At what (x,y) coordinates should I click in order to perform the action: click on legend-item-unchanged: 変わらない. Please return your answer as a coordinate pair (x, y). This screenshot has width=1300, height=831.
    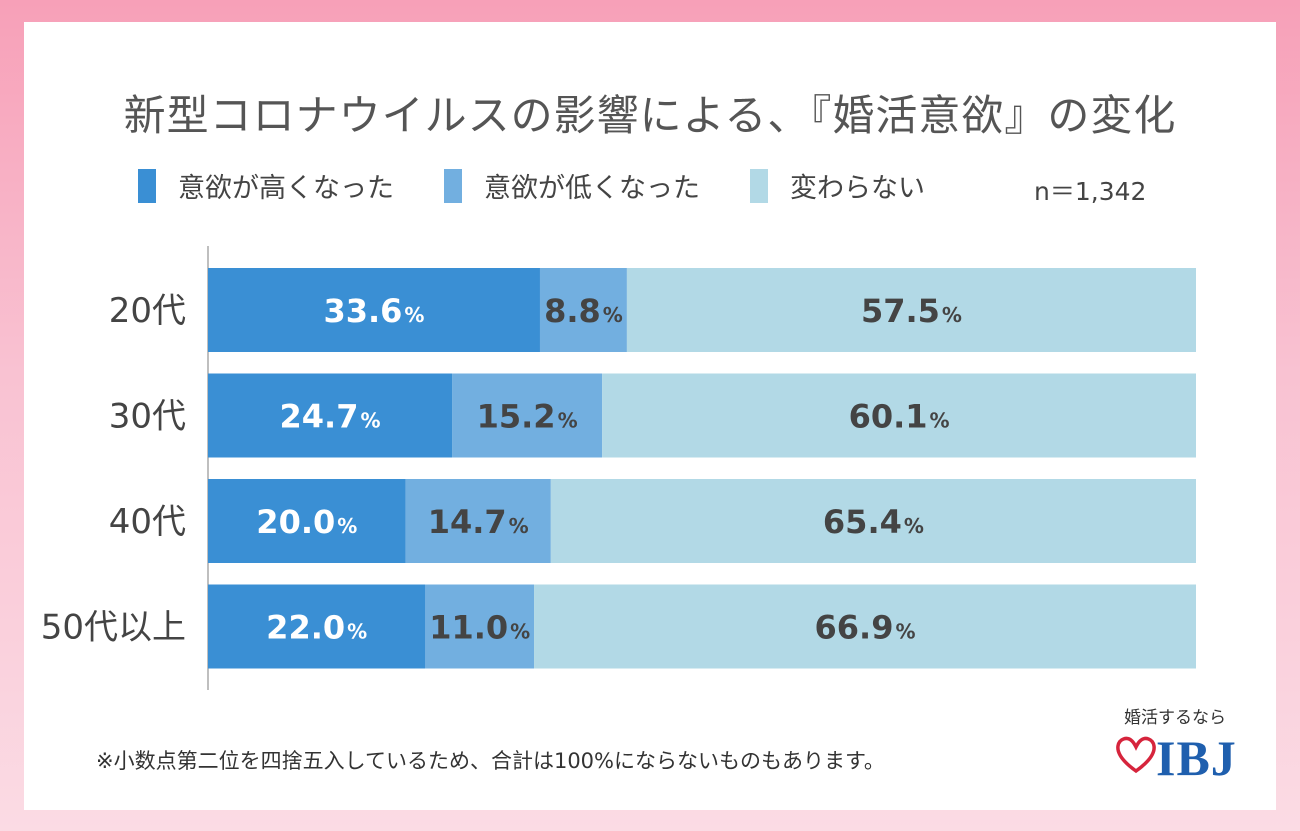
    Looking at the image, I should click on (837, 185).